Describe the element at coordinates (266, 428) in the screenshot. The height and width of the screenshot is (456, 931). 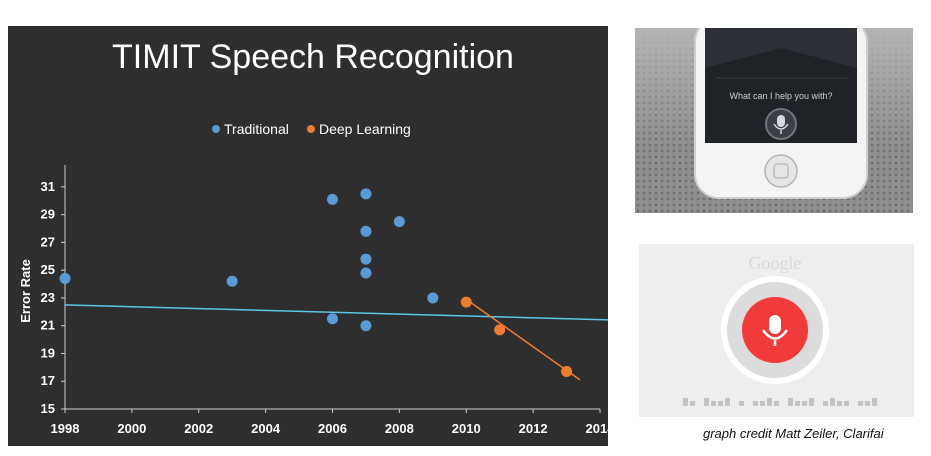
I see `x-tick-label: 2004` at that location.